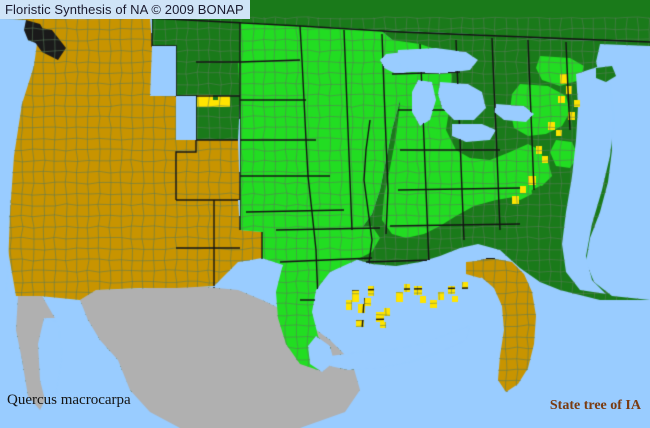 The width and height of the screenshot is (650, 428). I want to click on state-tree-label: State tree of IA, so click(595, 405).